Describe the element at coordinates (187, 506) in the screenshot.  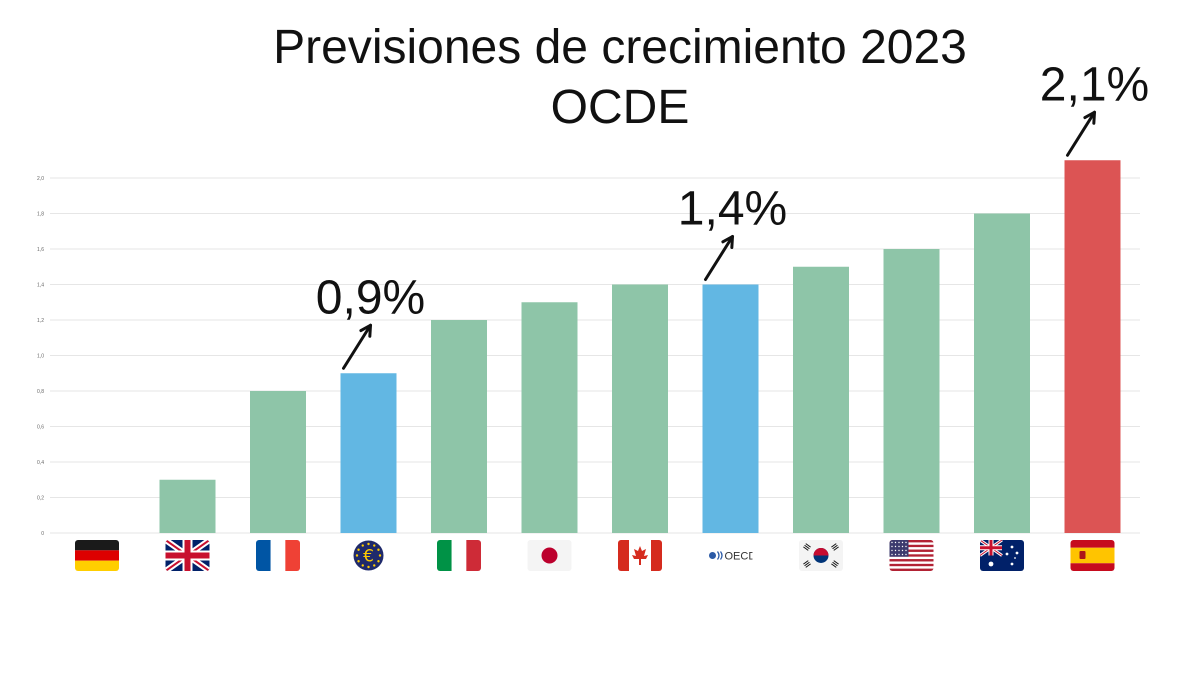
I see `bar-reino-unido` at that location.